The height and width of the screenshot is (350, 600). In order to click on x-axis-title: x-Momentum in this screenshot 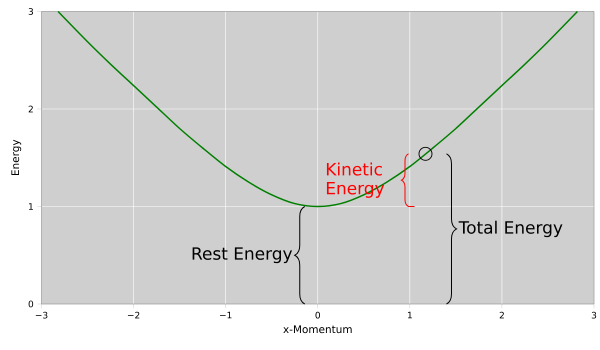, I will do `click(317, 329)`.